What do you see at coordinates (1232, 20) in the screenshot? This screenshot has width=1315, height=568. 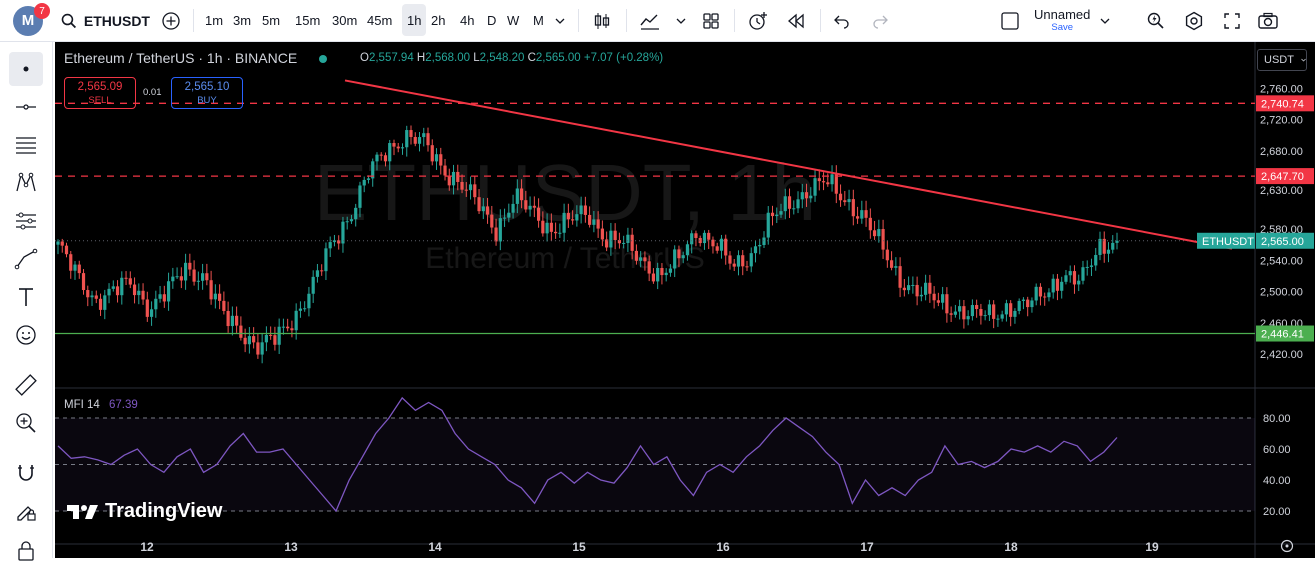 I see `fullscreen-button` at bounding box center [1232, 20].